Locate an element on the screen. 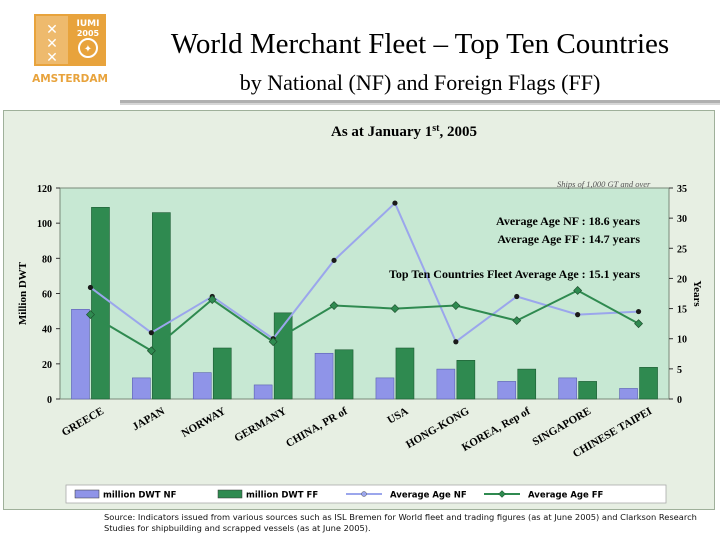  legend-label: Average Age NF is located at coordinates (428, 496).